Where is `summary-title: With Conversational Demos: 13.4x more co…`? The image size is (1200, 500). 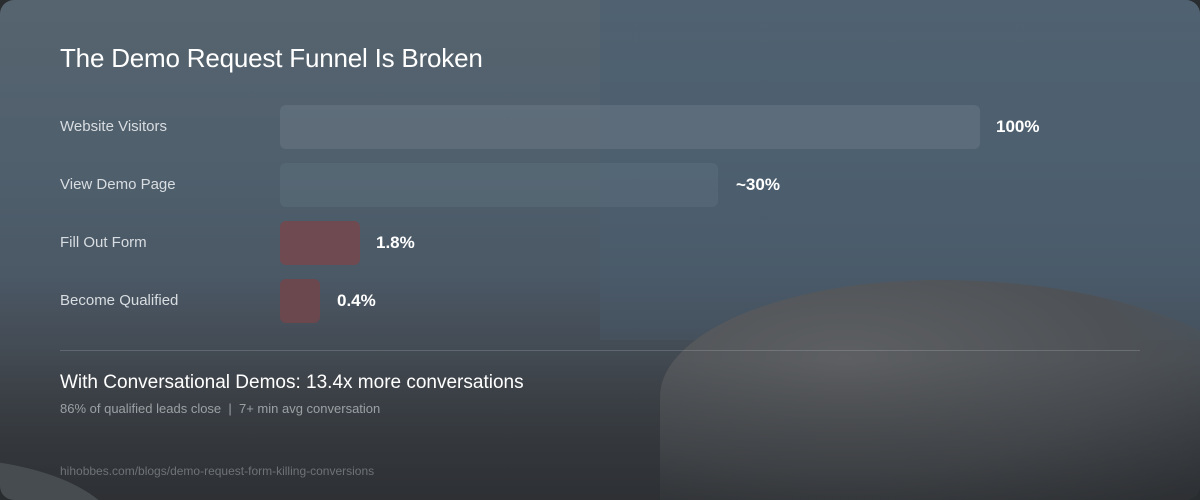
summary-title: With Conversational Demos: 13.4x more co… is located at coordinates (292, 382).